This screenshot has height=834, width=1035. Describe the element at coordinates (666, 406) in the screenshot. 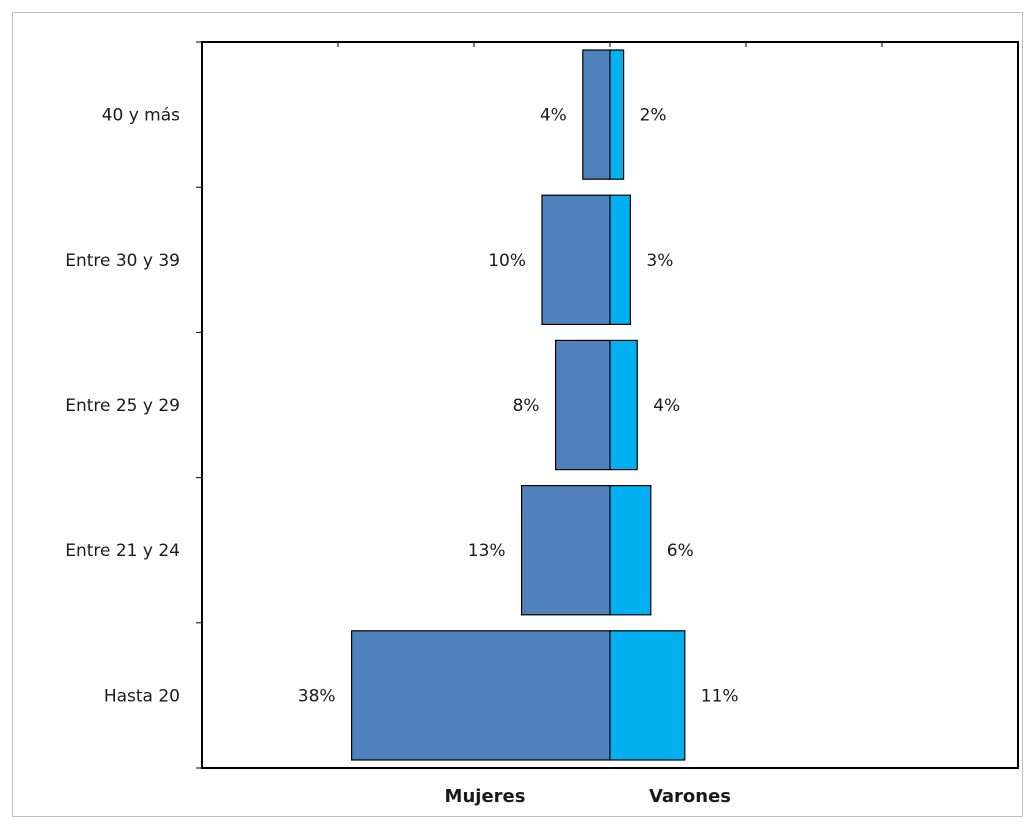

I see `data-label-varones: 4%` at that location.